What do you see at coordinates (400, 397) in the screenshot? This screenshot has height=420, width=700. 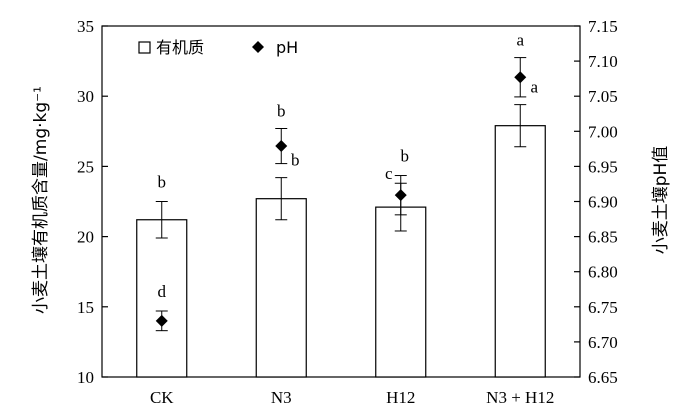 I see `x-tick-label: H12` at bounding box center [400, 397].